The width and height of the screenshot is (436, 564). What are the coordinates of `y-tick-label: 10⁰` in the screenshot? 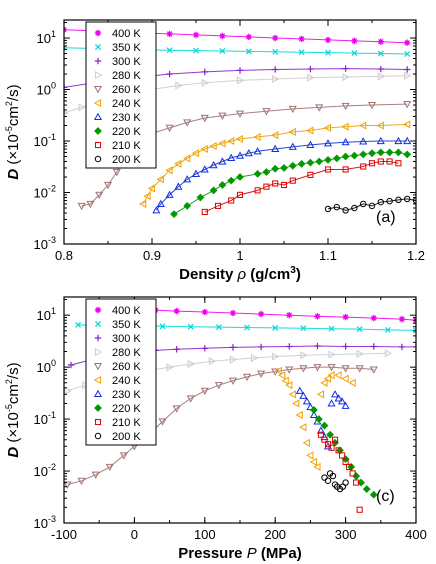 It's located at (46, 366).